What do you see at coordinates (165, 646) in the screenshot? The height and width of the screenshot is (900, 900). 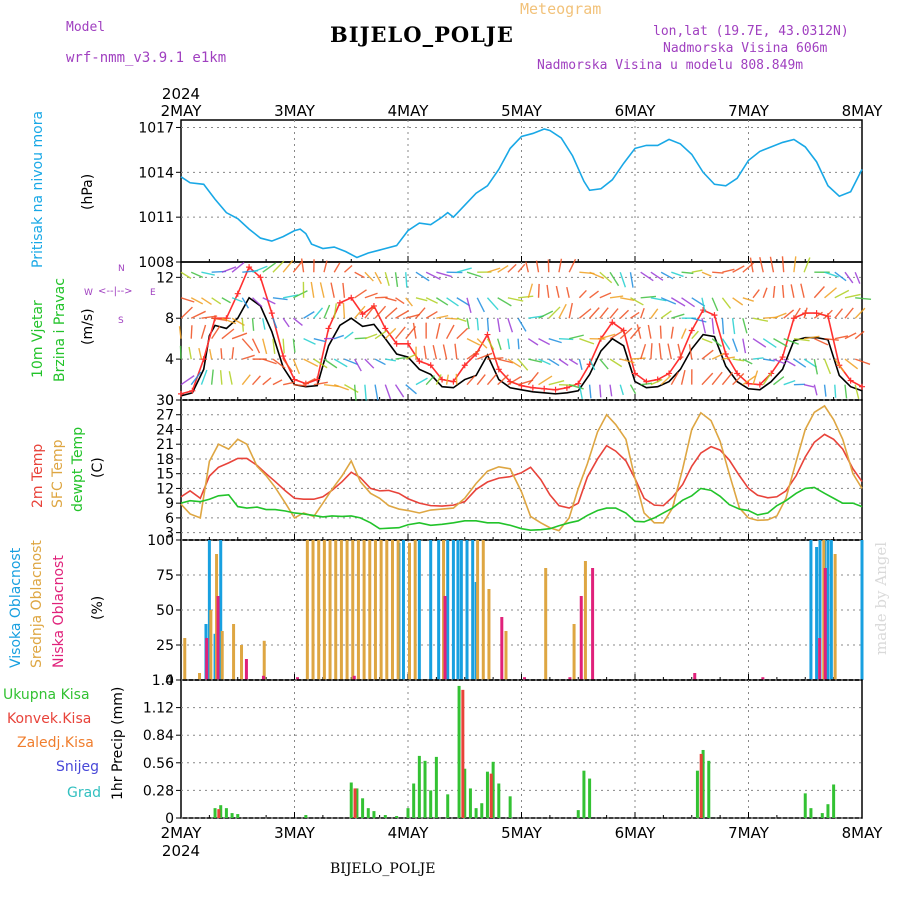 I see `cloud-ytick-label: 25` at bounding box center [165, 646].